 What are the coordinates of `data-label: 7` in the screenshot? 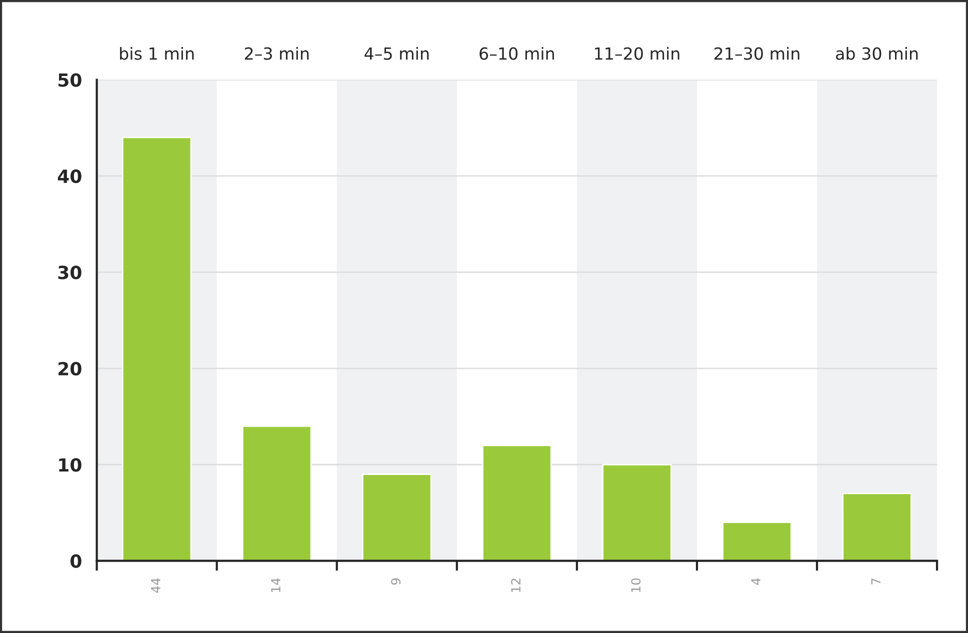 It's located at (875, 581).